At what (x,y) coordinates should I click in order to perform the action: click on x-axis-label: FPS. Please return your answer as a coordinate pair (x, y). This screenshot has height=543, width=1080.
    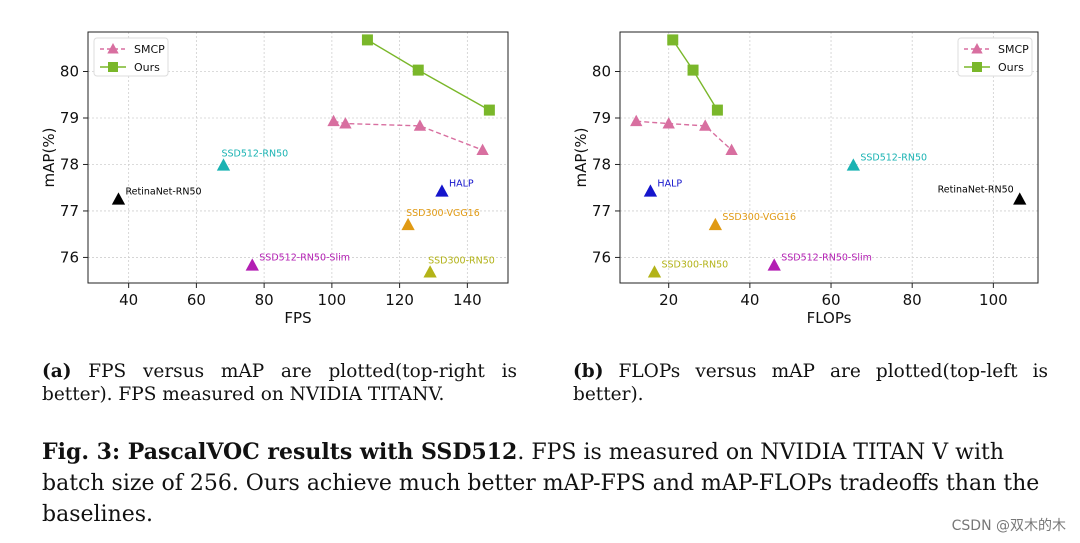
    Looking at the image, I should click on (297, 318).